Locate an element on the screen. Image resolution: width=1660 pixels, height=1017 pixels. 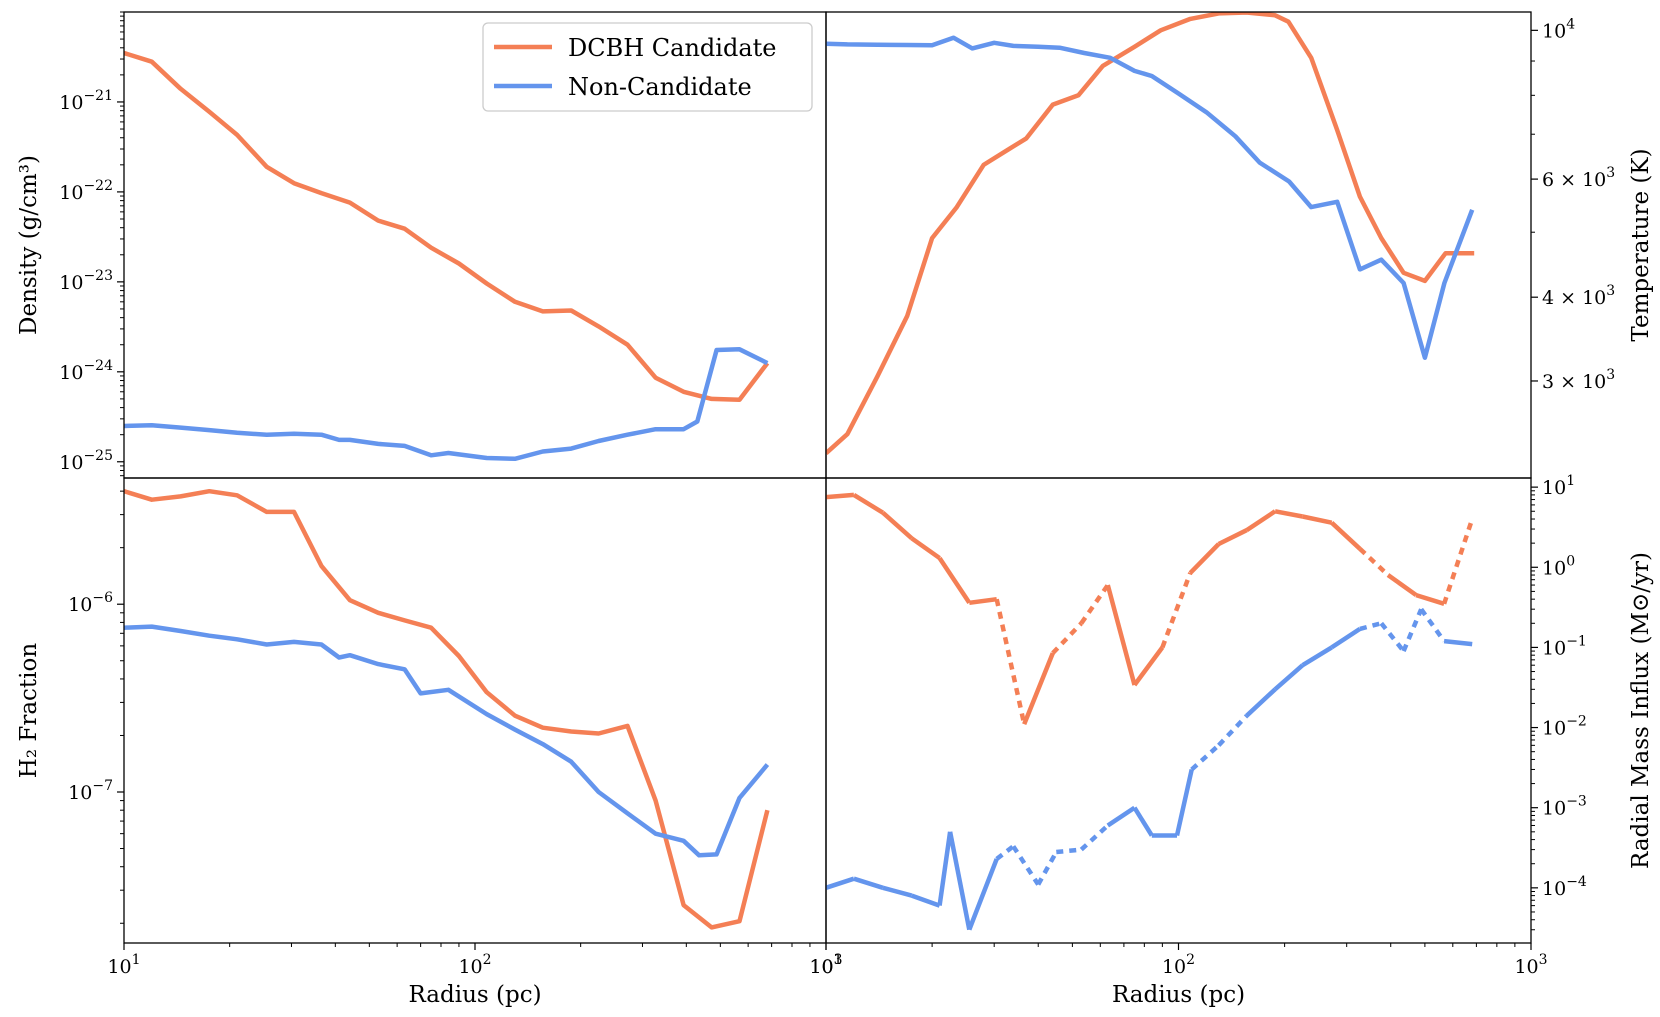
y-tick-label: 10⁻²¹ is located at coordinates (86, 101).